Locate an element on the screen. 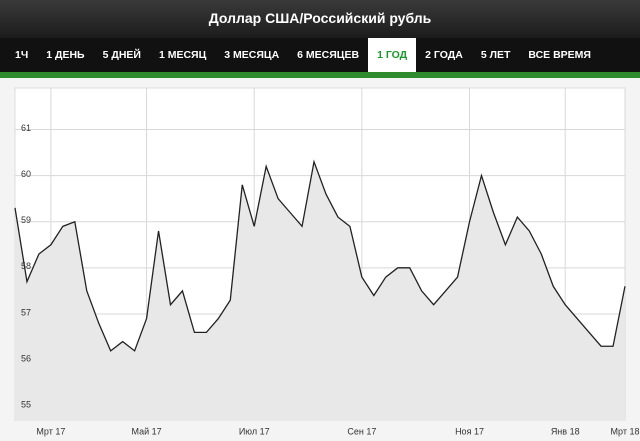 The height and width of the screenshot is (441, 640). range-tab: 1 ДЕНЬ is located at coordinates (65, 55).